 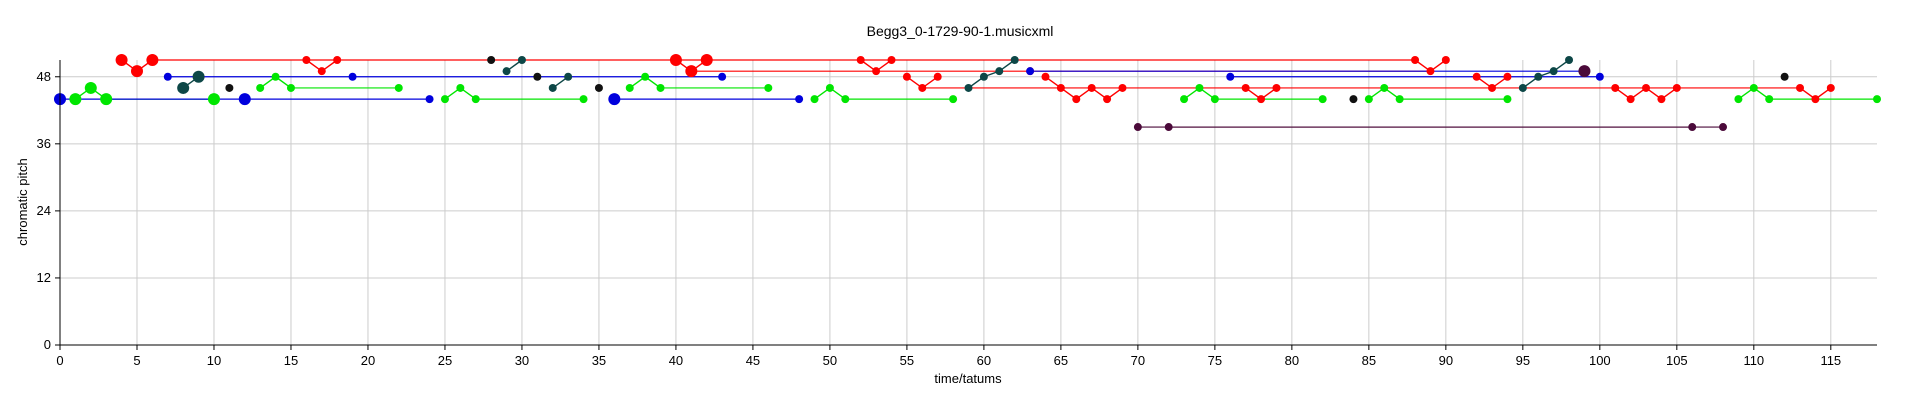 I want to click on x-tick-label: 60, so click(x=984, y=360).